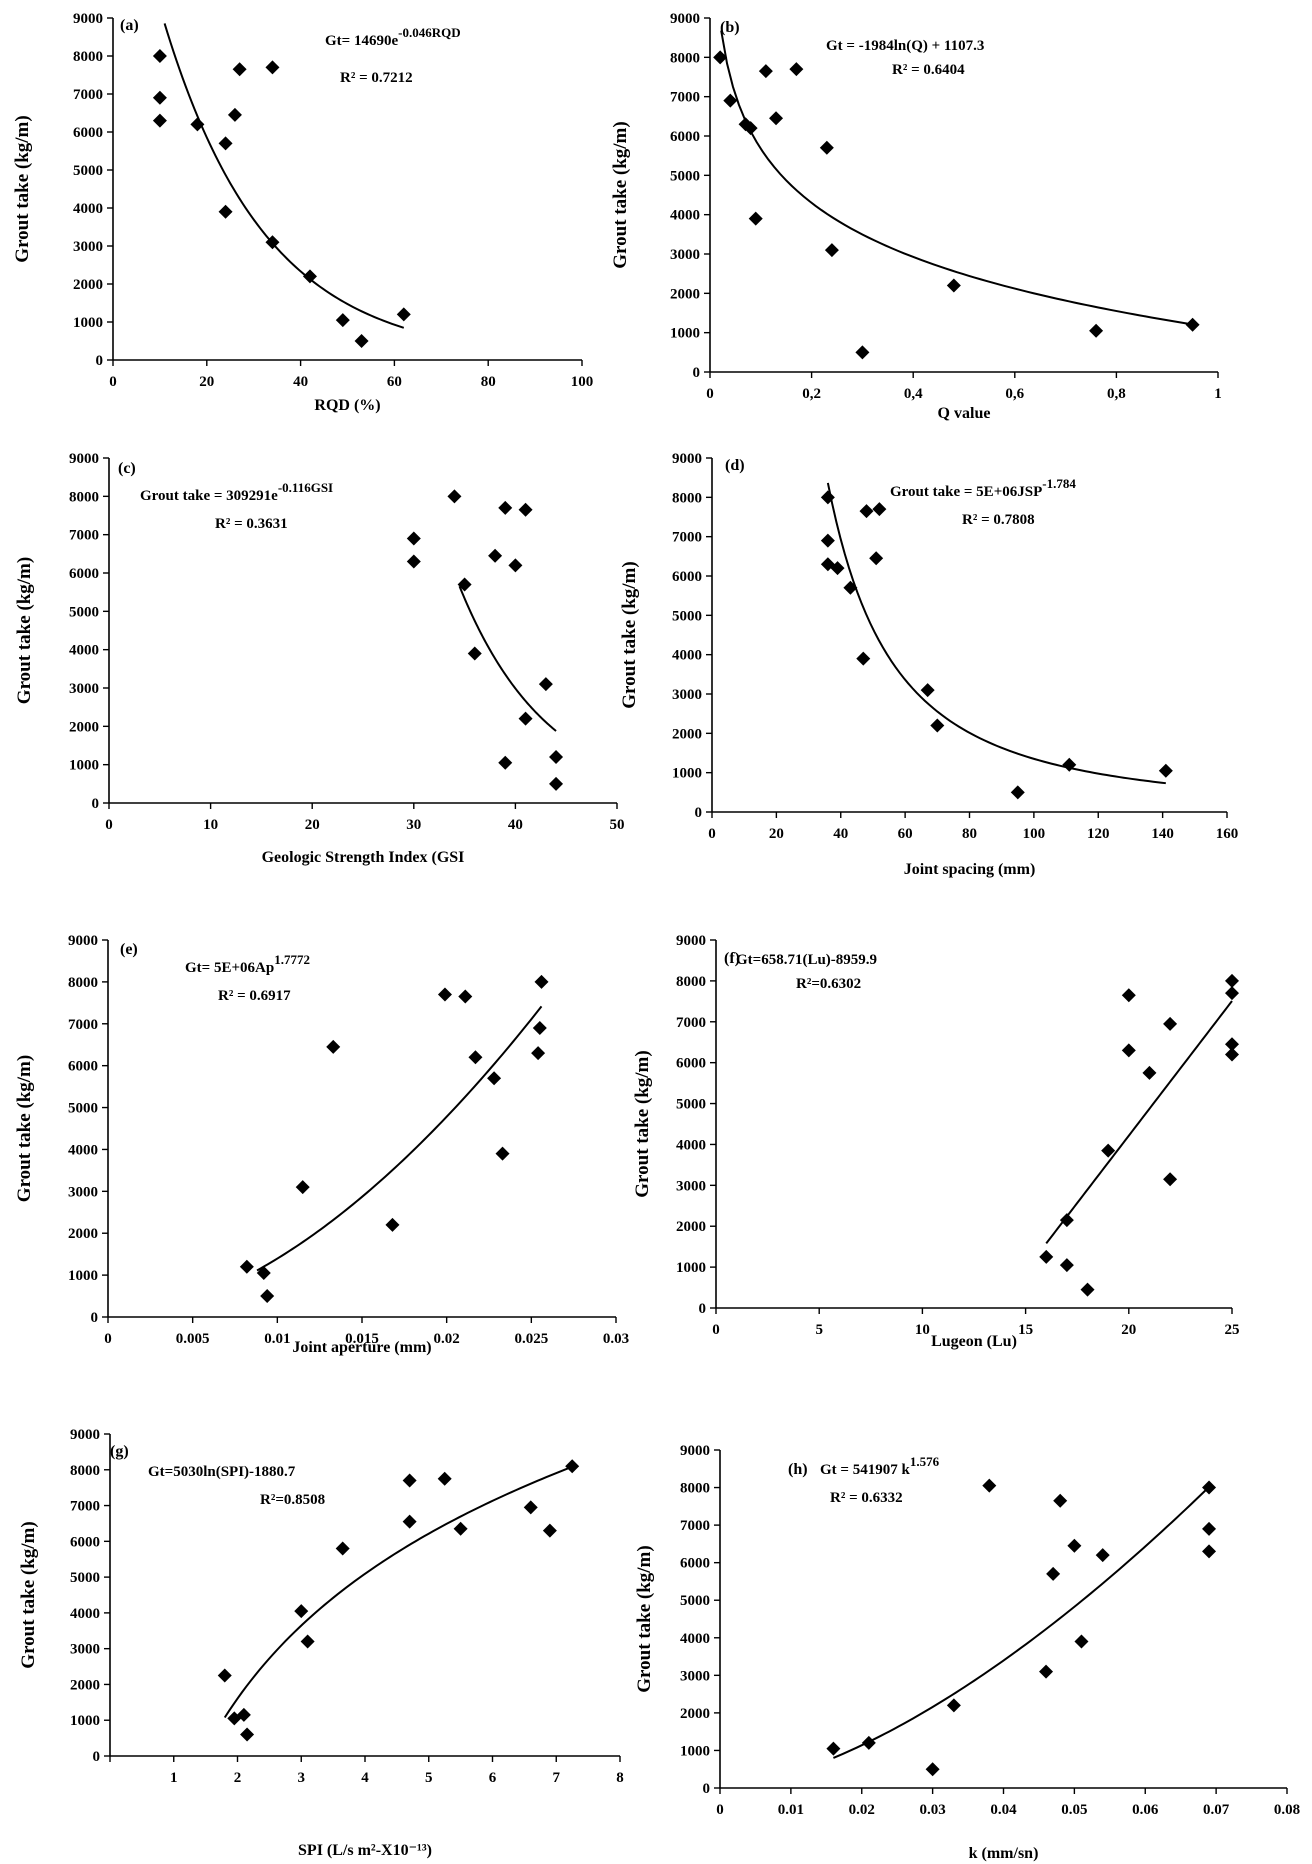 The image size is (1312, 1864). What do you see at coordinates (1034, 834) in the screenshot?
I see `x-tick-label: 100` at bounding box center [1034, 834].